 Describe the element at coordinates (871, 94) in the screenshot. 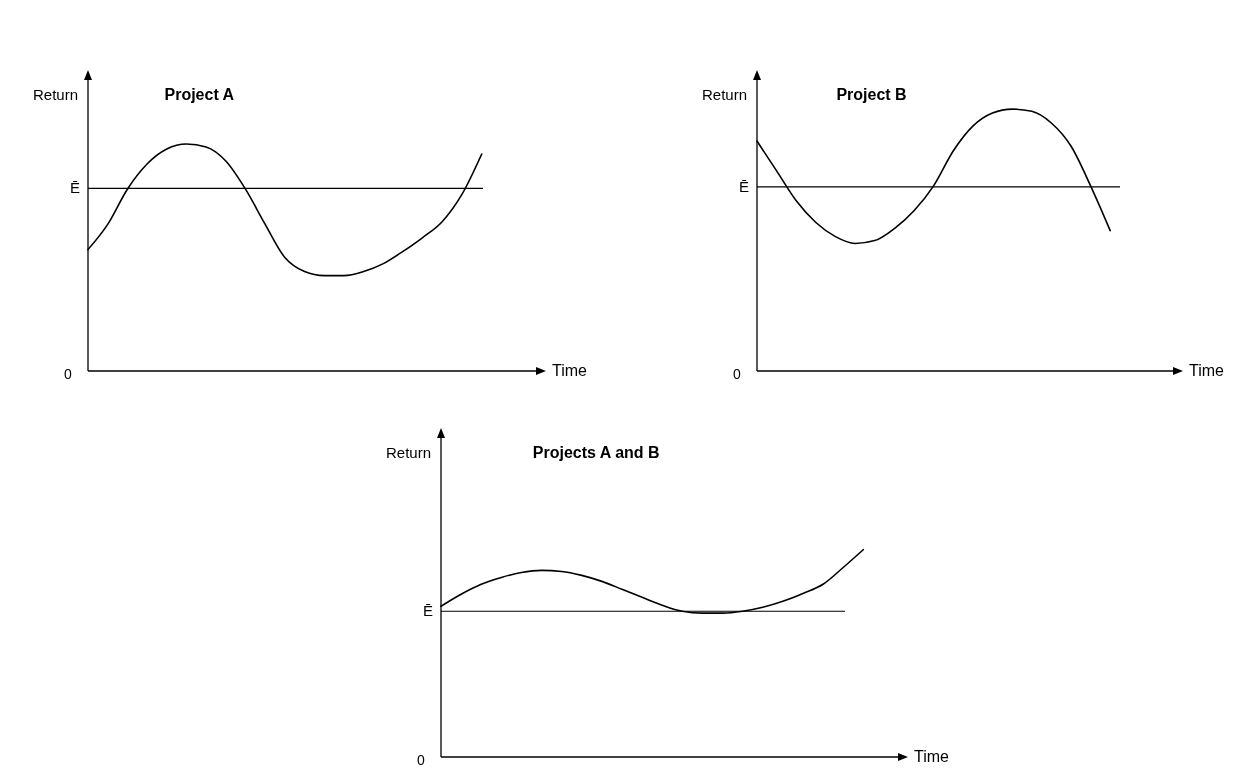

I see `chart-title: Project B` at that location.